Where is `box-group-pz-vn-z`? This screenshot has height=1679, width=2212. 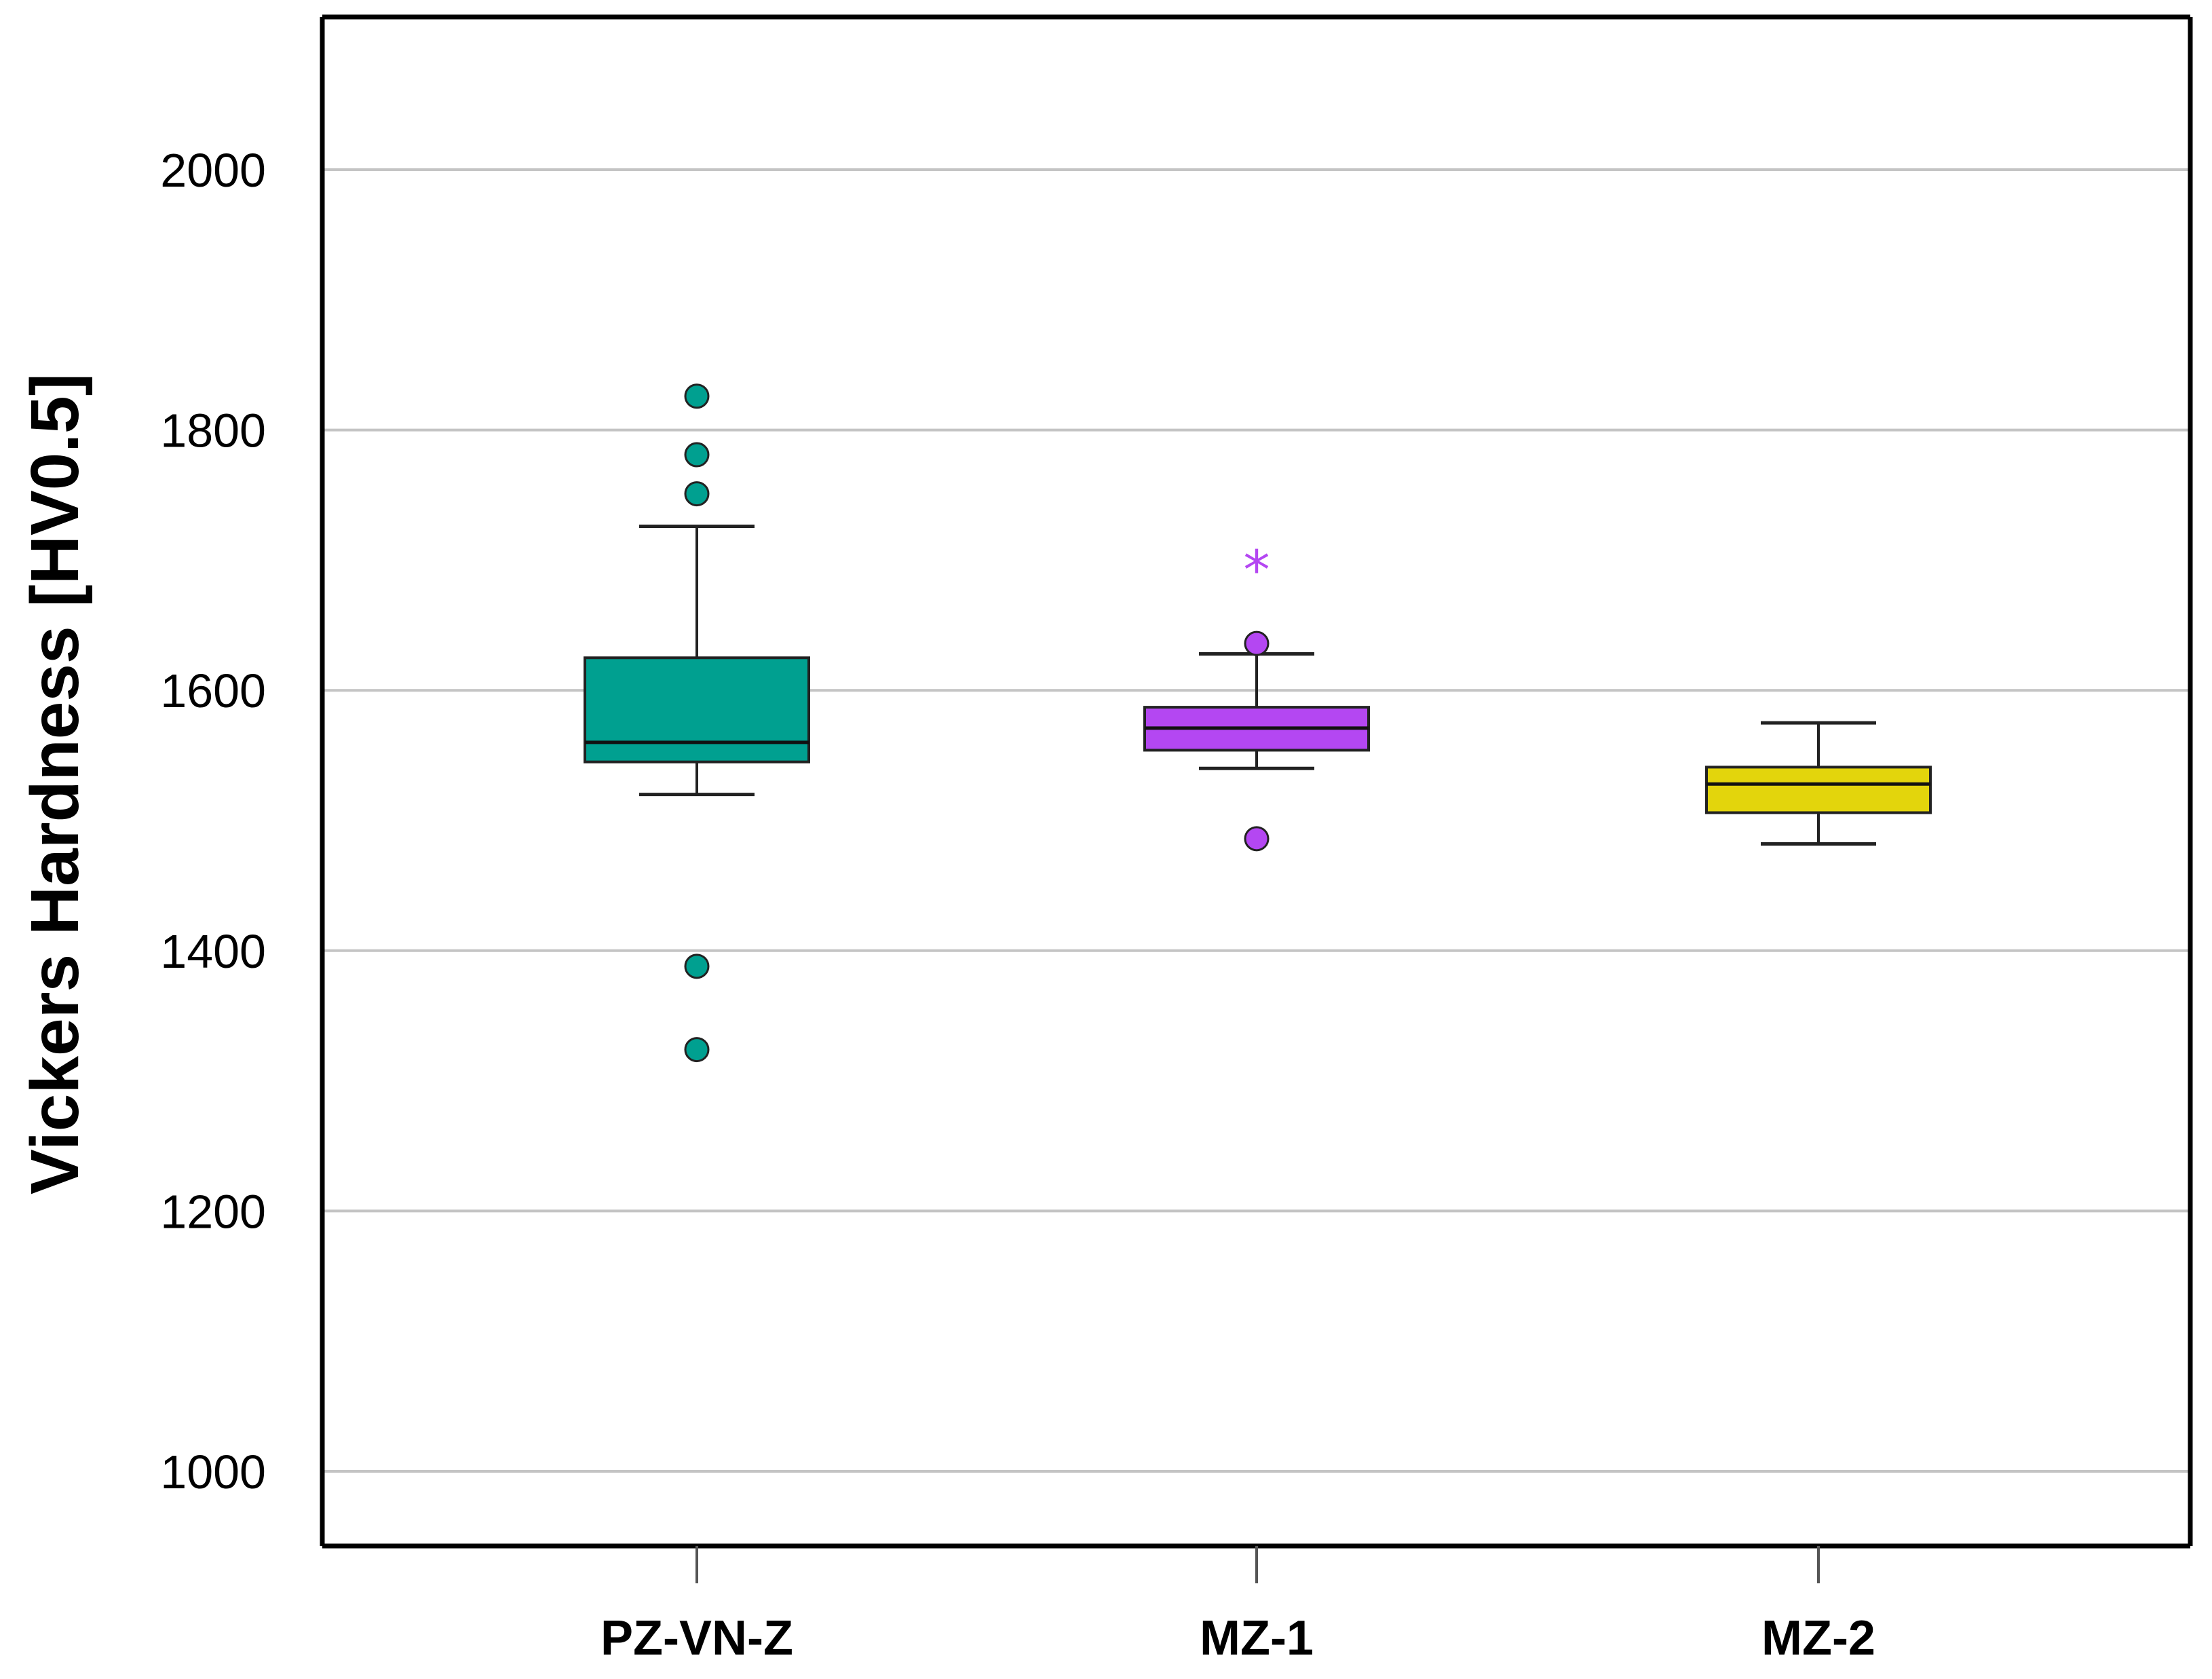 box-group-pz-vn-z is located at coordinates (697, 661).